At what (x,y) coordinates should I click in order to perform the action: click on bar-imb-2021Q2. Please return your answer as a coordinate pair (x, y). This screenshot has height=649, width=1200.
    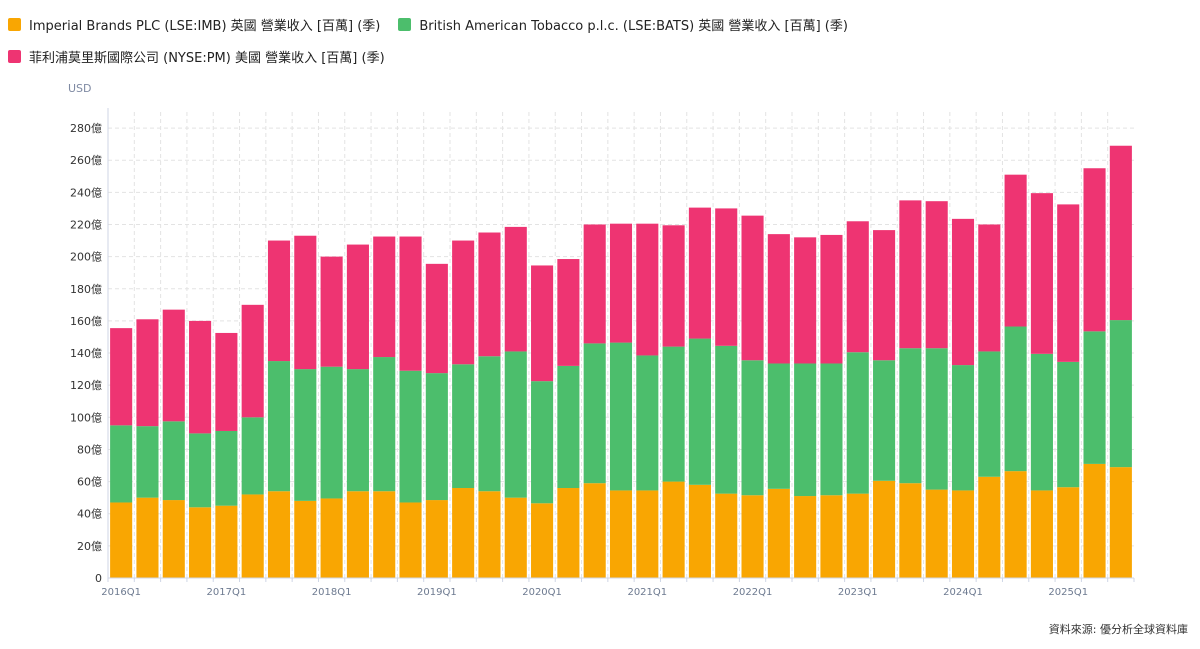
    Looking at the image, I should click on (673, 529).